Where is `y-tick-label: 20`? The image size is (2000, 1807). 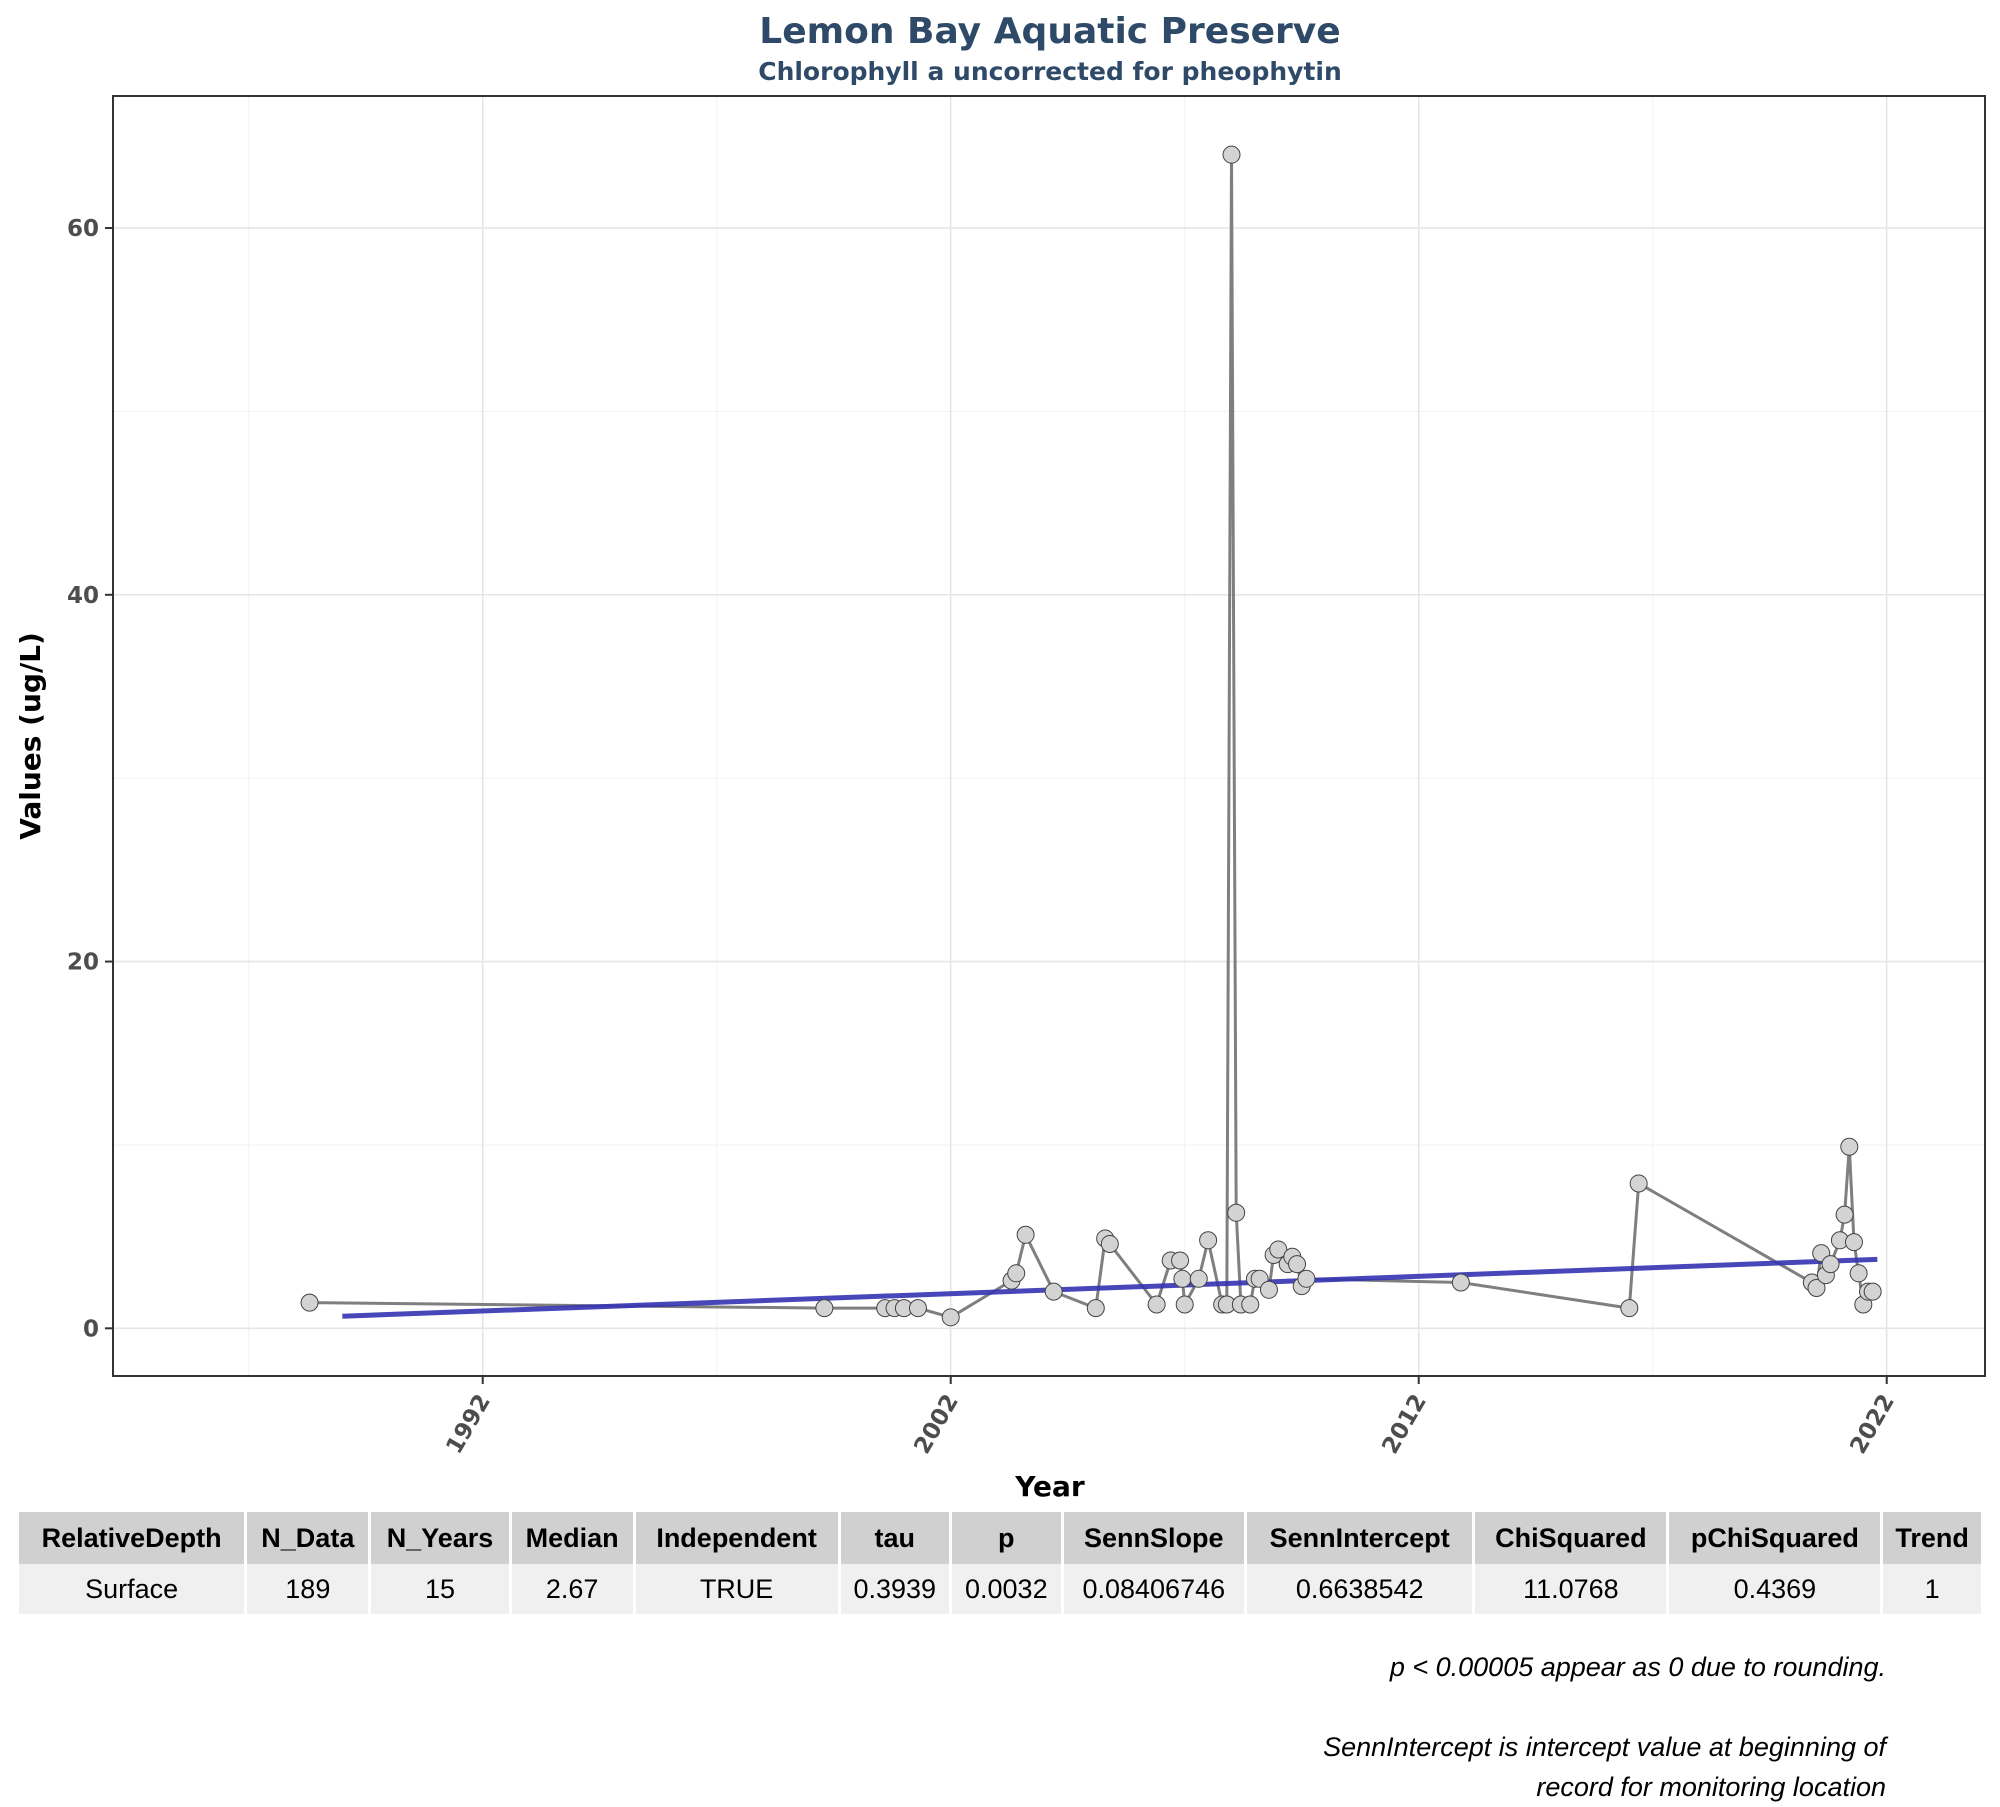 y-tick-label: 20 is located at coordinates (83, 963).